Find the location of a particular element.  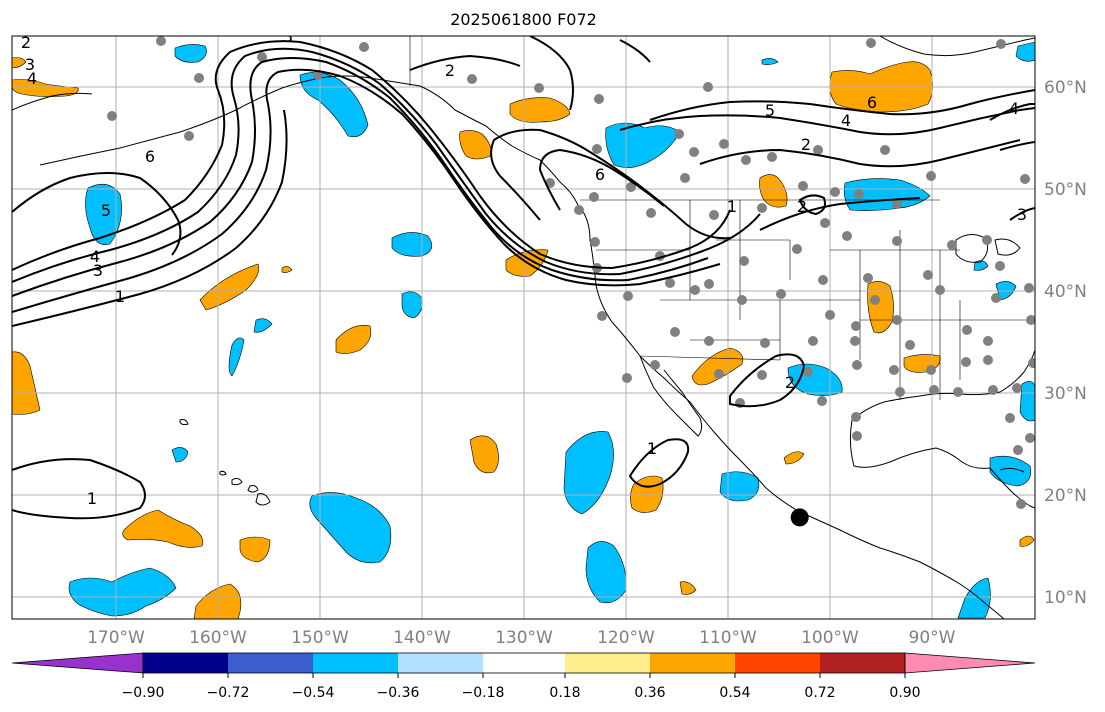

colorbar-tick: 0.72 is located at coordinates (819, 693).